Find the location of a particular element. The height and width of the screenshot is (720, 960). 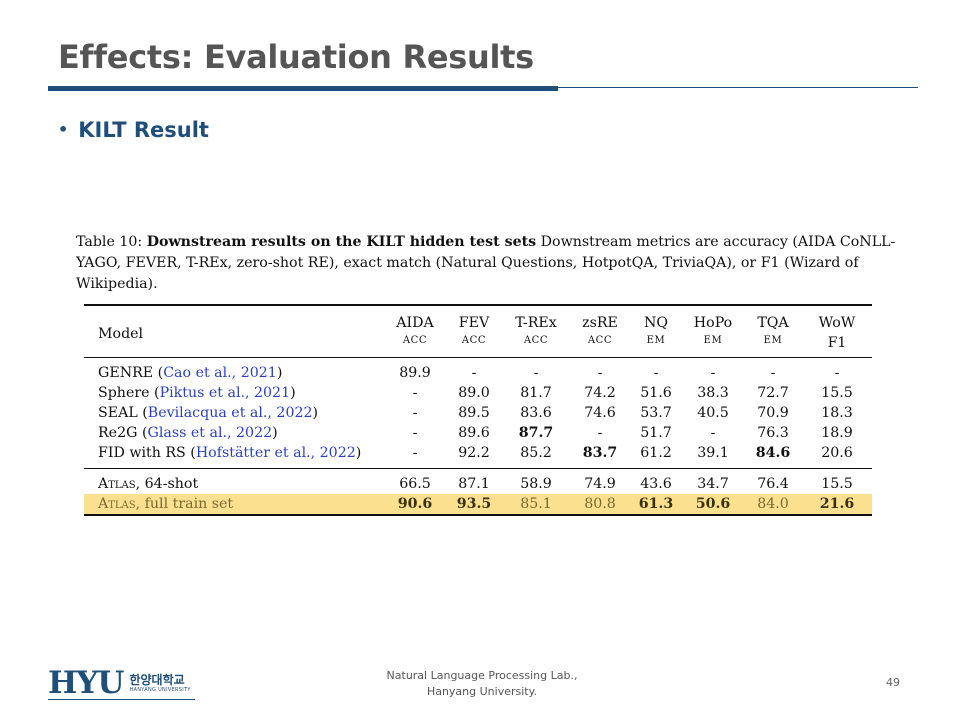

logo-underline is located at coordinates (121, 699).